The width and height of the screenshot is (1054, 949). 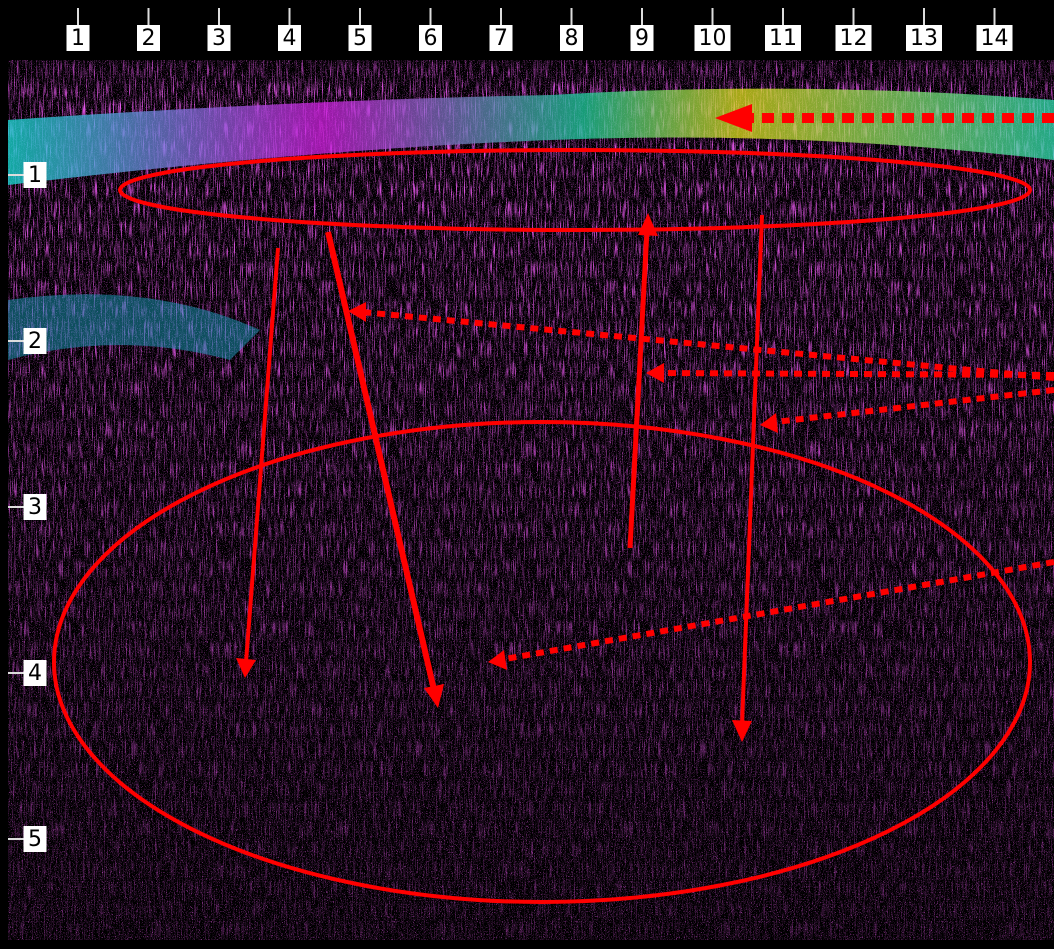 I want to click on cyan-region, so click(x=134, y=327).